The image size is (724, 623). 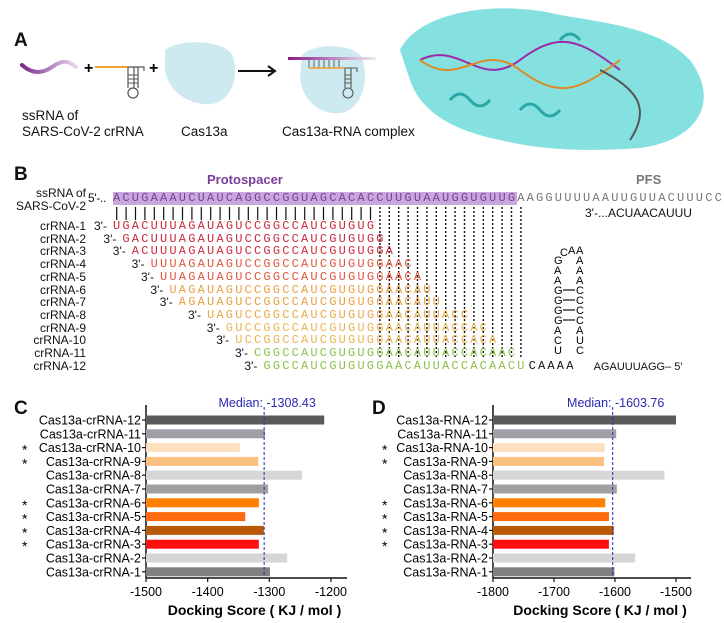 What do you see at coordinates (62, 276) in the screenshot?
I see `crrna-row-label: crRNA-5` at bounding box center [62, 276].